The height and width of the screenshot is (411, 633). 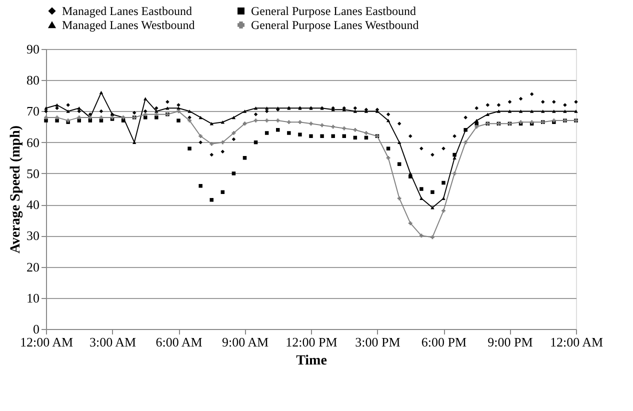 What do you see at coordinates (16, 189) in the screenshot?
I see `y-axis-title: Average Speed (mph)` at bounding box center [16, 189].